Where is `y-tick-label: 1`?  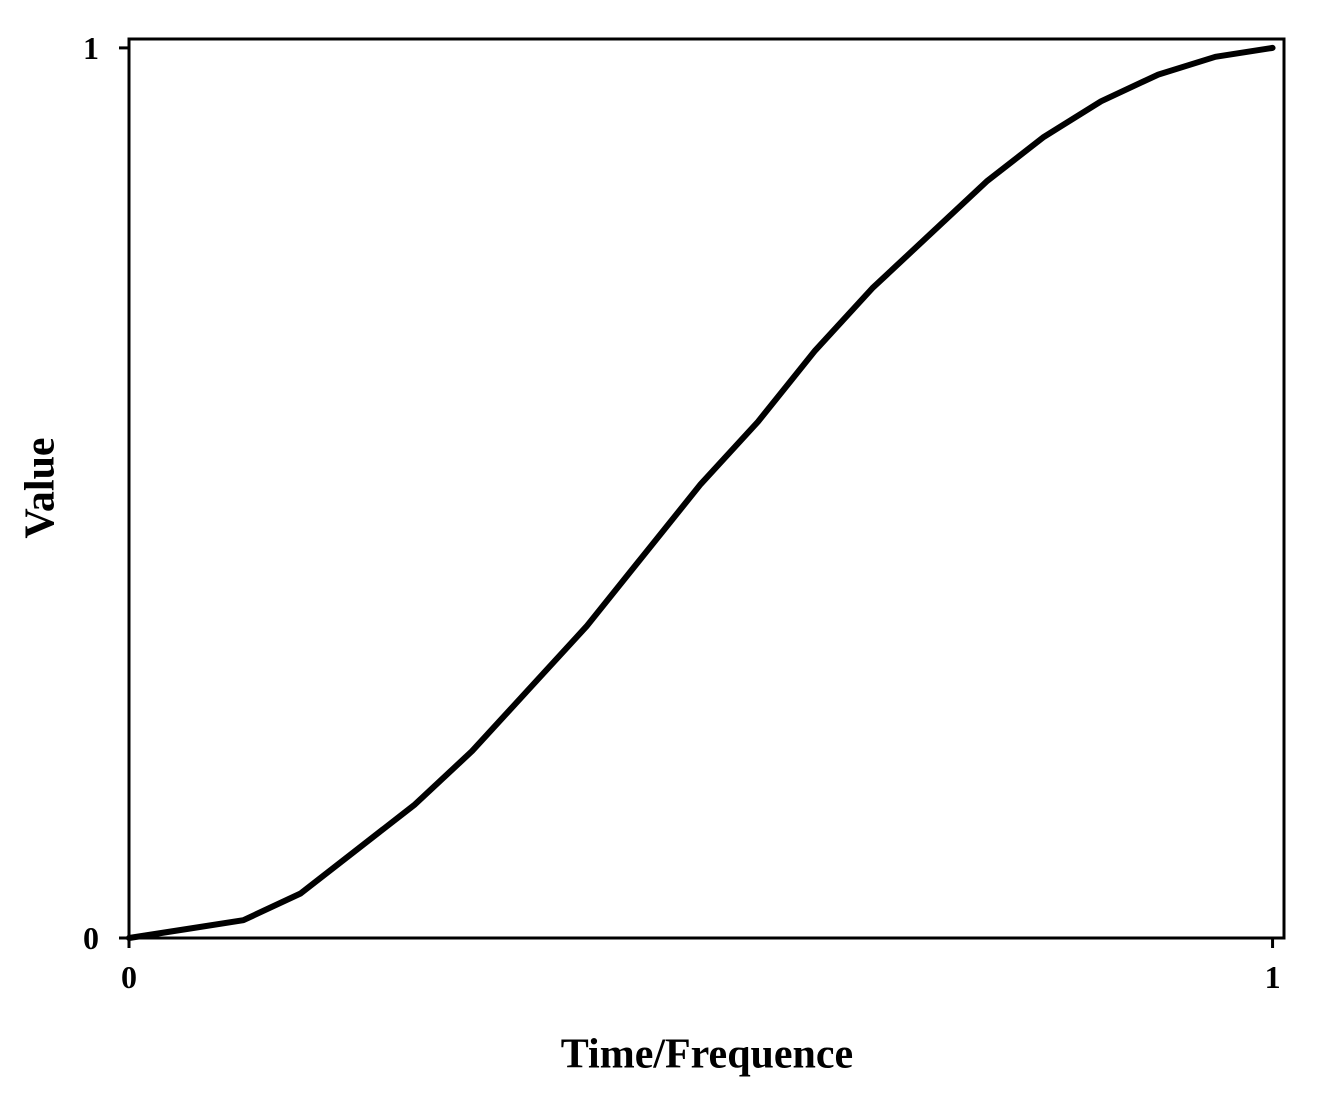
y-tick-label: 1 is located at coordinates (91, 48).